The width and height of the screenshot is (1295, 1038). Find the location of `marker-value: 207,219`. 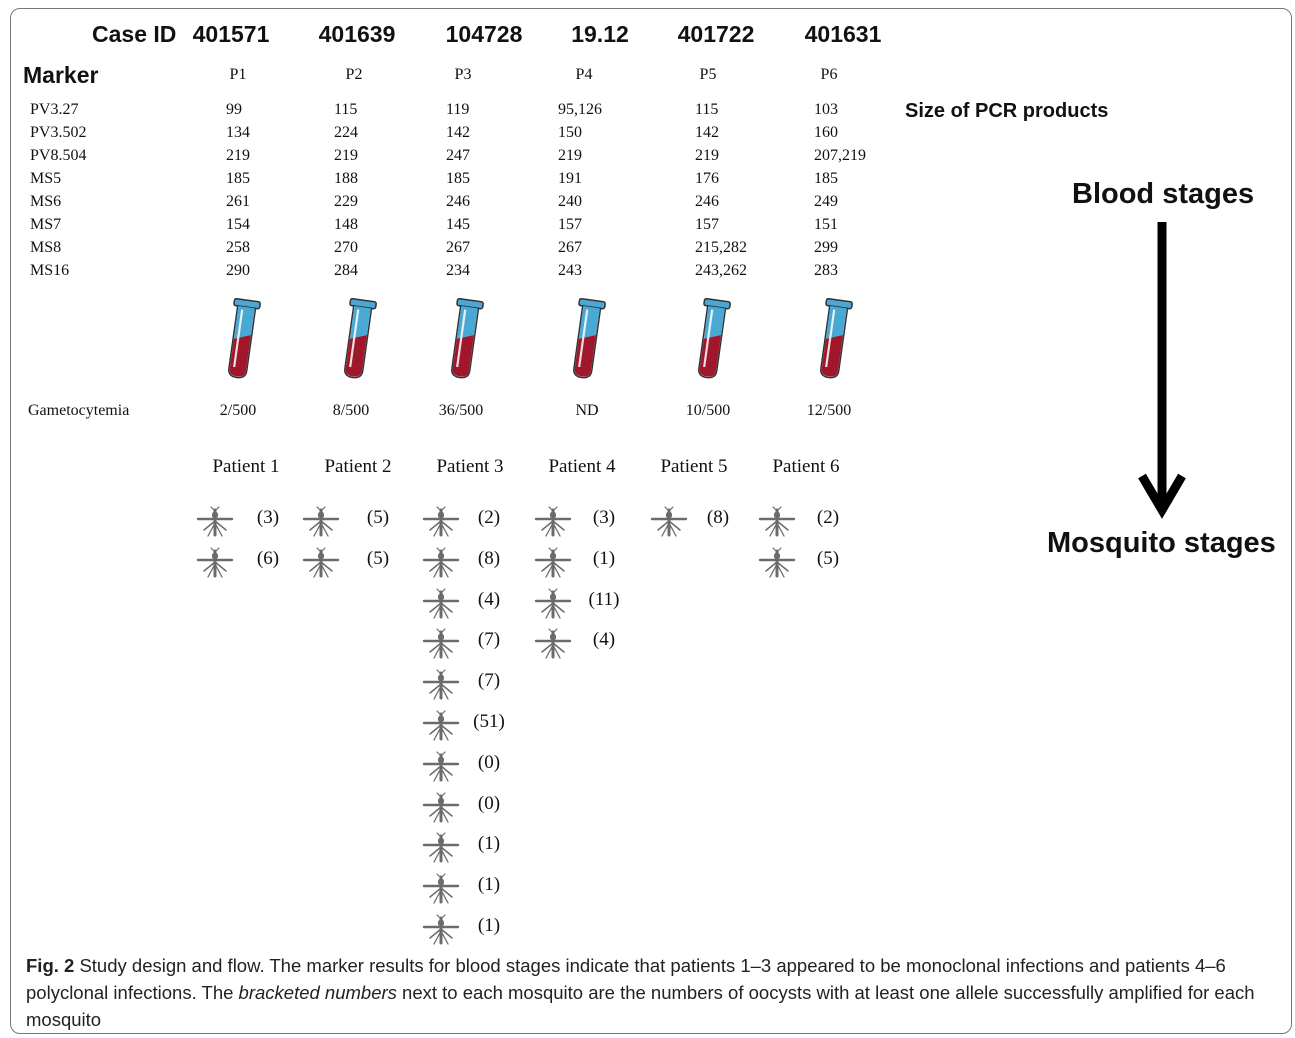

marker-value: 207,219 is located at coordinates (840, 155).